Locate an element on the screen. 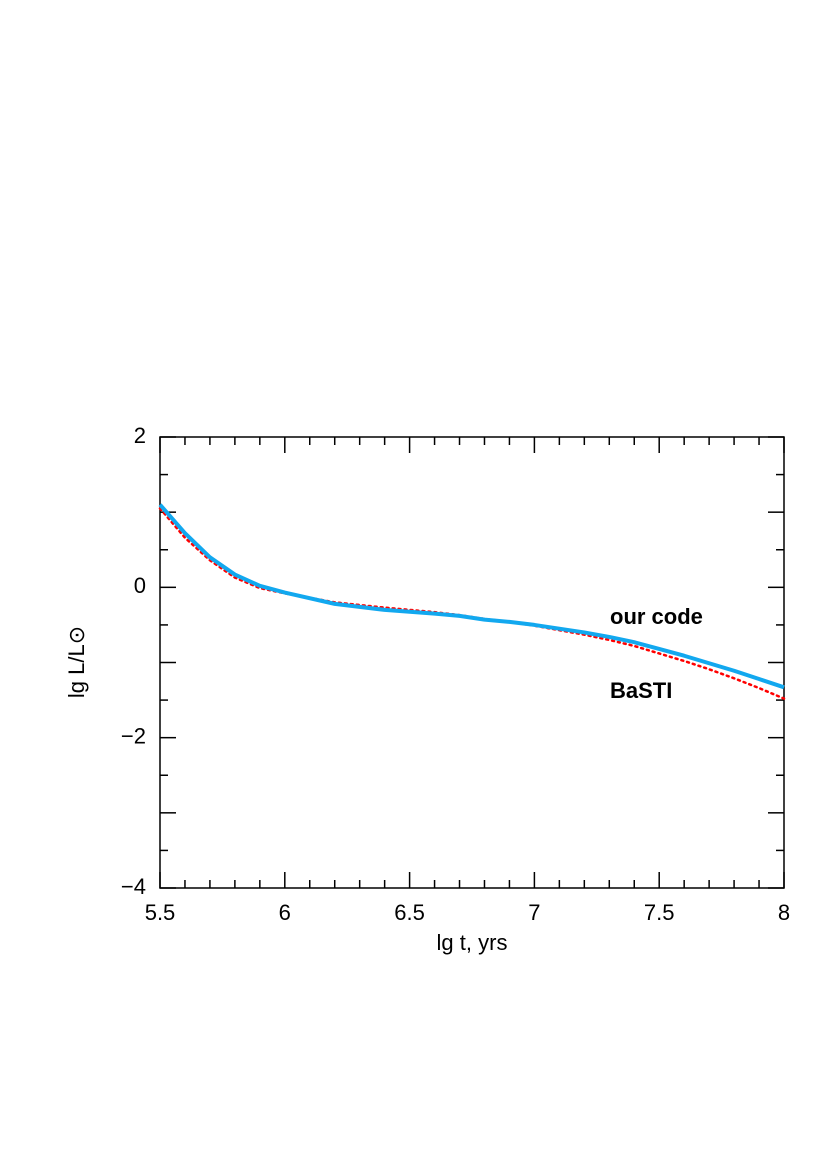  x-tick-label: 8 is located at coordinates (784, 912).